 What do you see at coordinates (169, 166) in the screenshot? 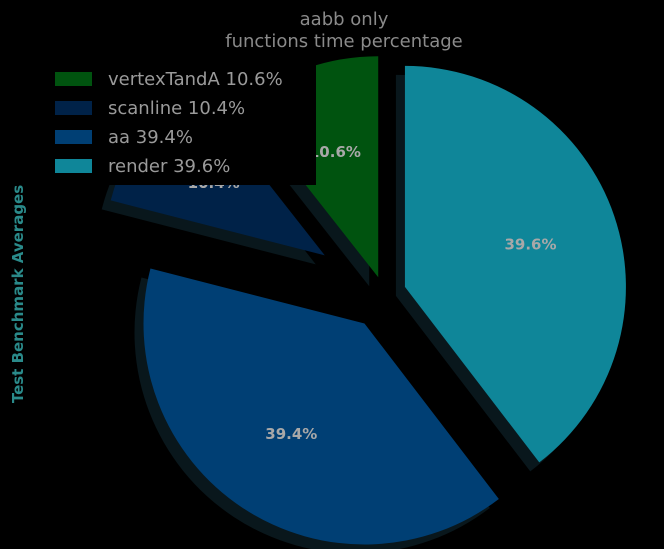
I see `legend-label-render: render 39.6%` at bounding box center [169, 166].